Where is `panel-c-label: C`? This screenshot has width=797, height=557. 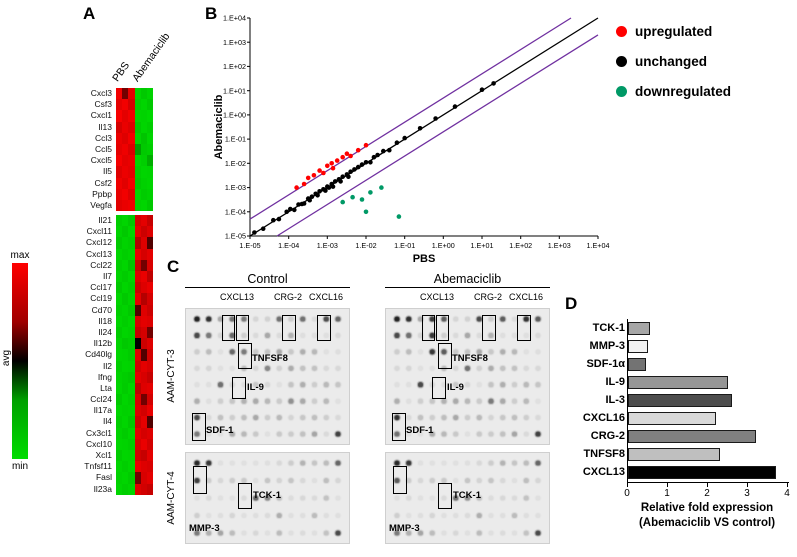 panel-c-label: C is located at coordinates (173, 266).